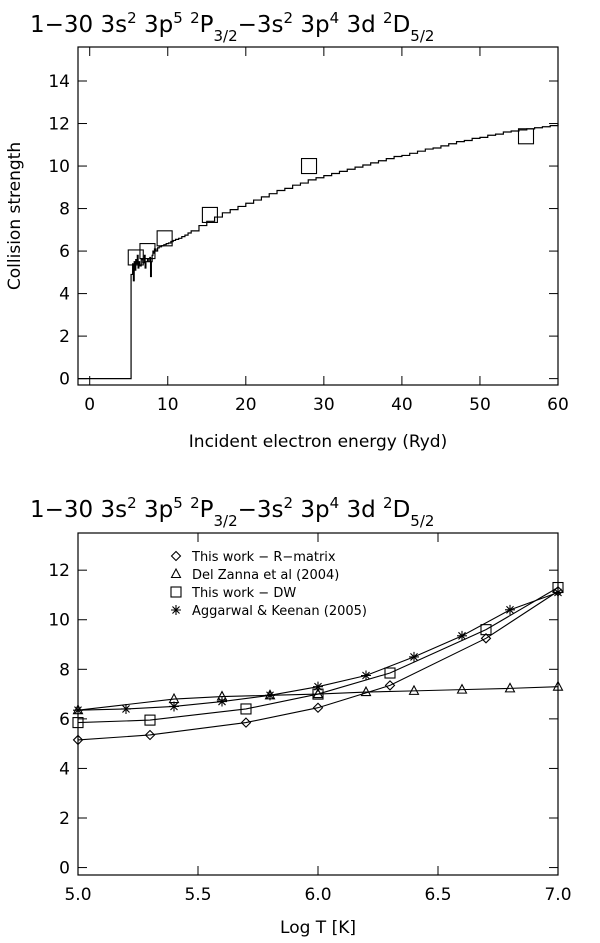  I want to click on x-tick-label: 60, so click(558, 405).